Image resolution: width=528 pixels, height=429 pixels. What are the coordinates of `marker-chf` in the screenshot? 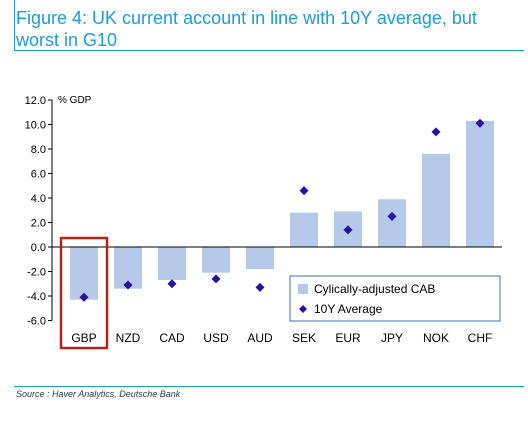 It's located at (480, 123).